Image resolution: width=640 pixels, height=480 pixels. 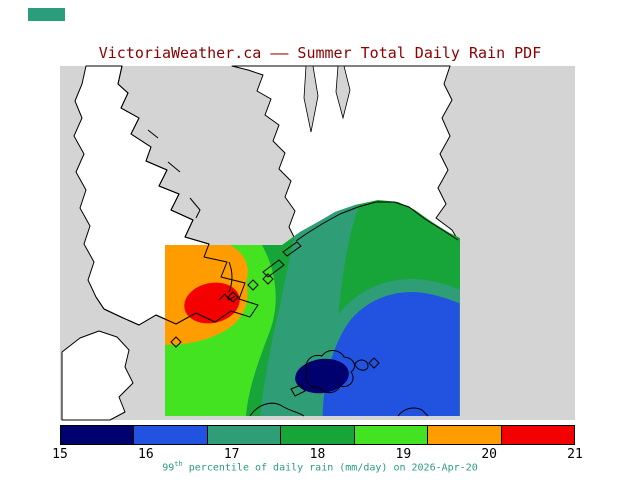 I want to click on island-coast-overlay, so click(x=172, y=195).